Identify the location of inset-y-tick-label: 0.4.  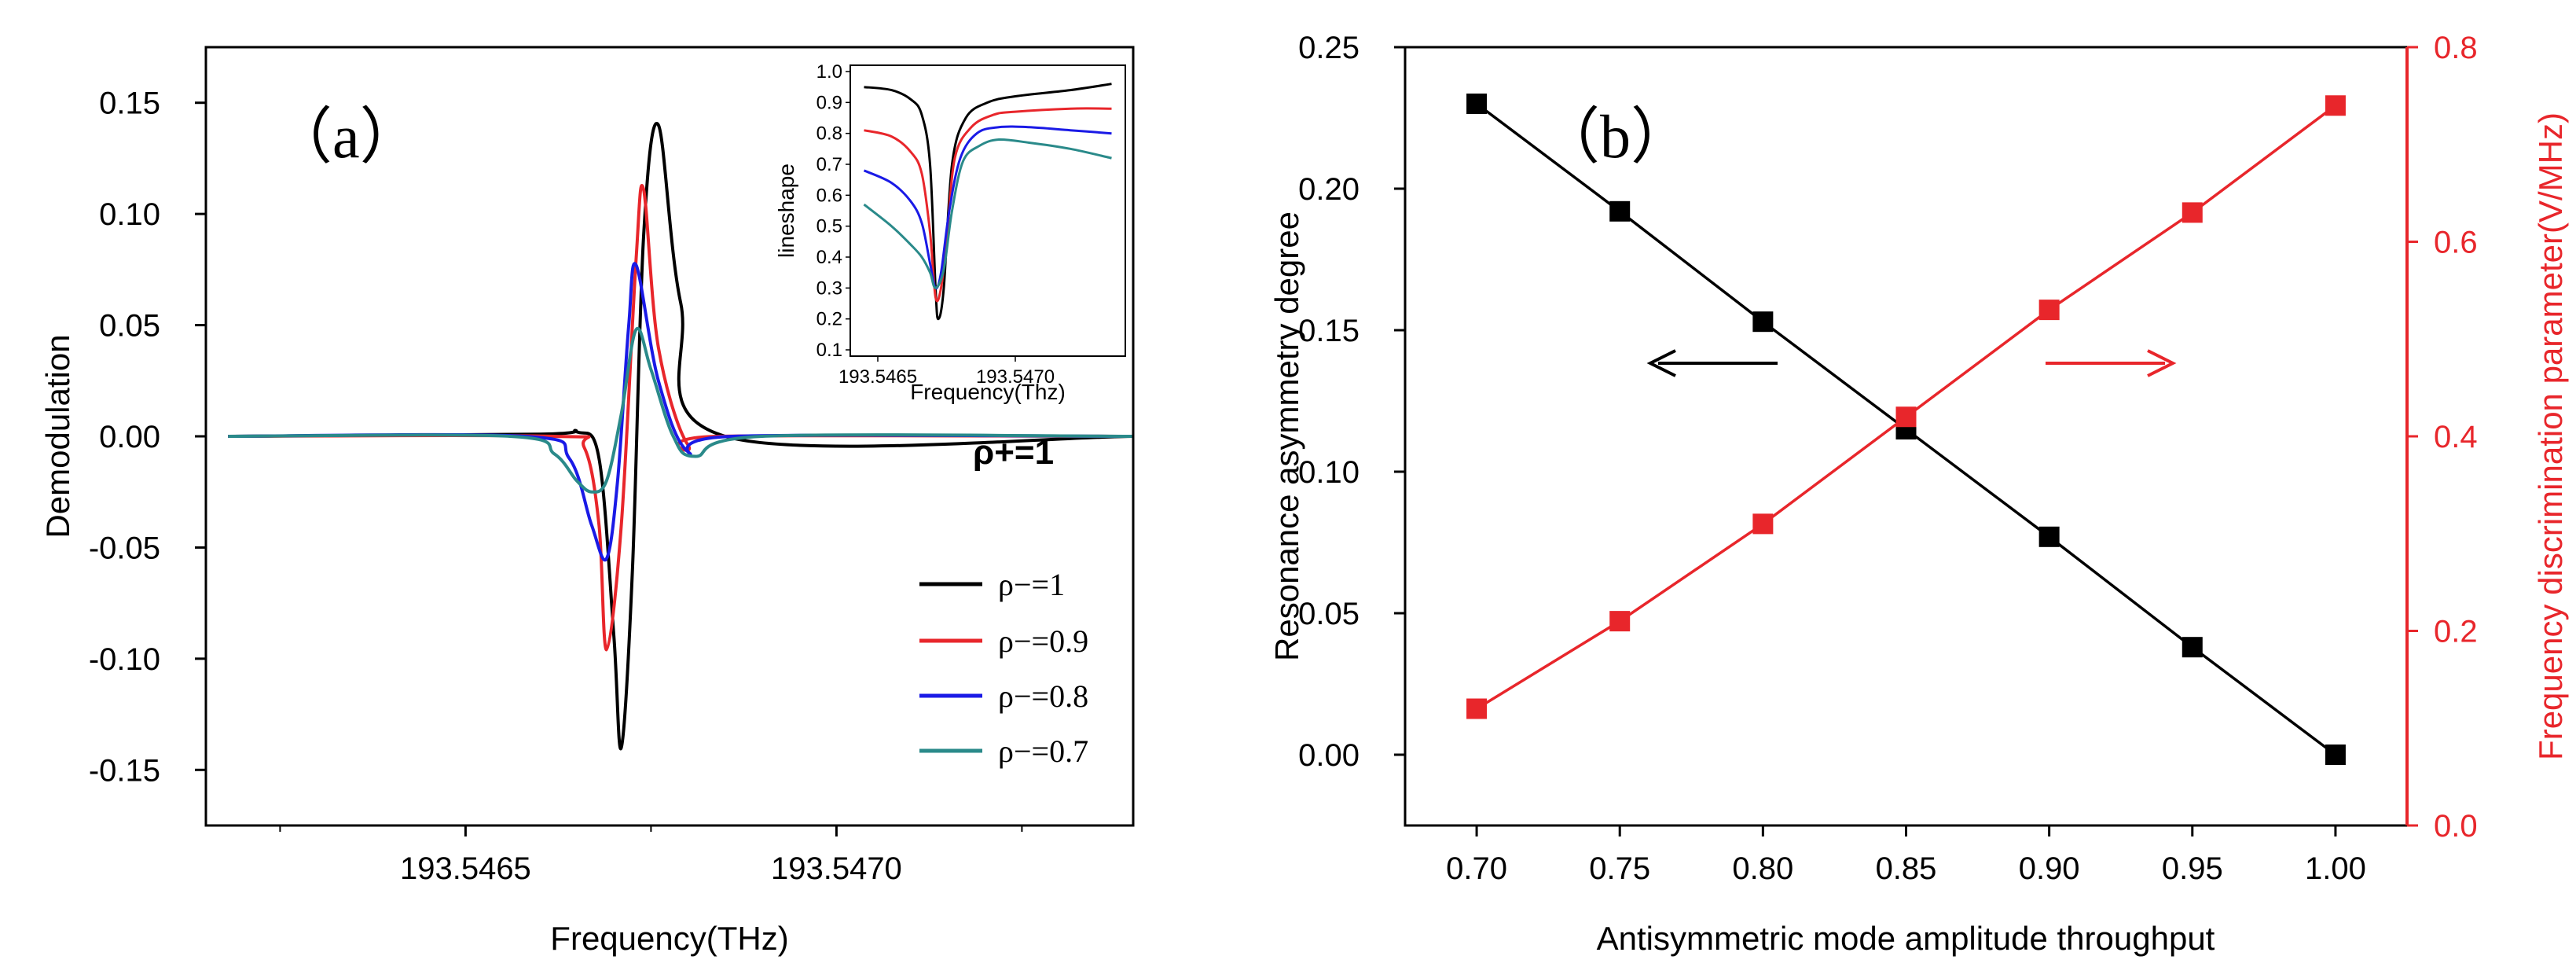
(829, 258).